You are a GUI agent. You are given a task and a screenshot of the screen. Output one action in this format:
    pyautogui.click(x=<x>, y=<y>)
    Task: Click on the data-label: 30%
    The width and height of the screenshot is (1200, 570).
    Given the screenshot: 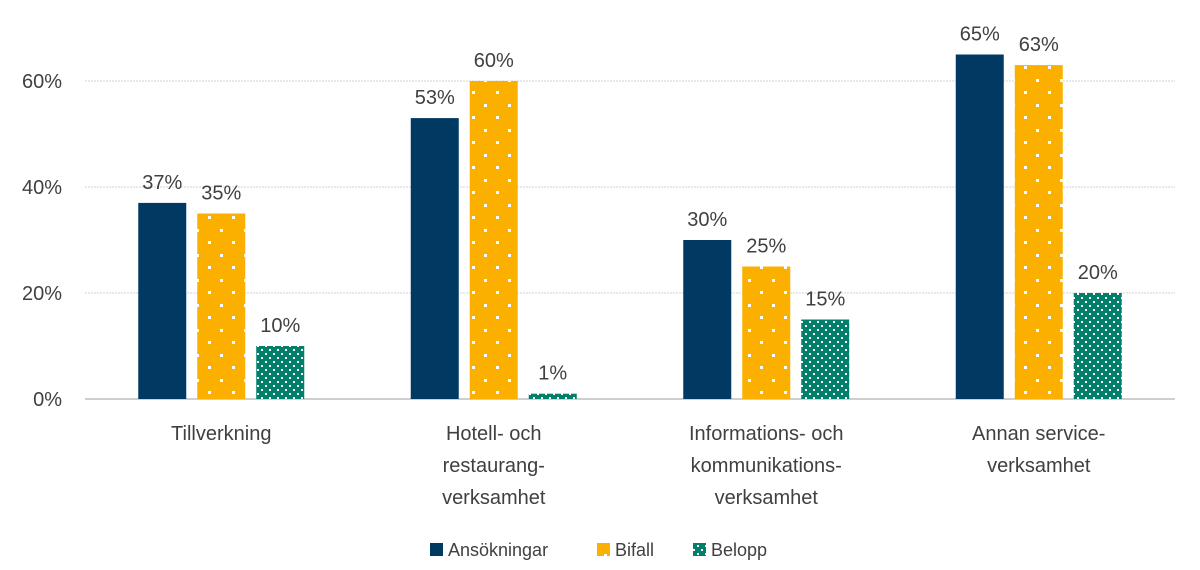 What is the action you would take?
    pyautogui.click(x=707, y=220)
    